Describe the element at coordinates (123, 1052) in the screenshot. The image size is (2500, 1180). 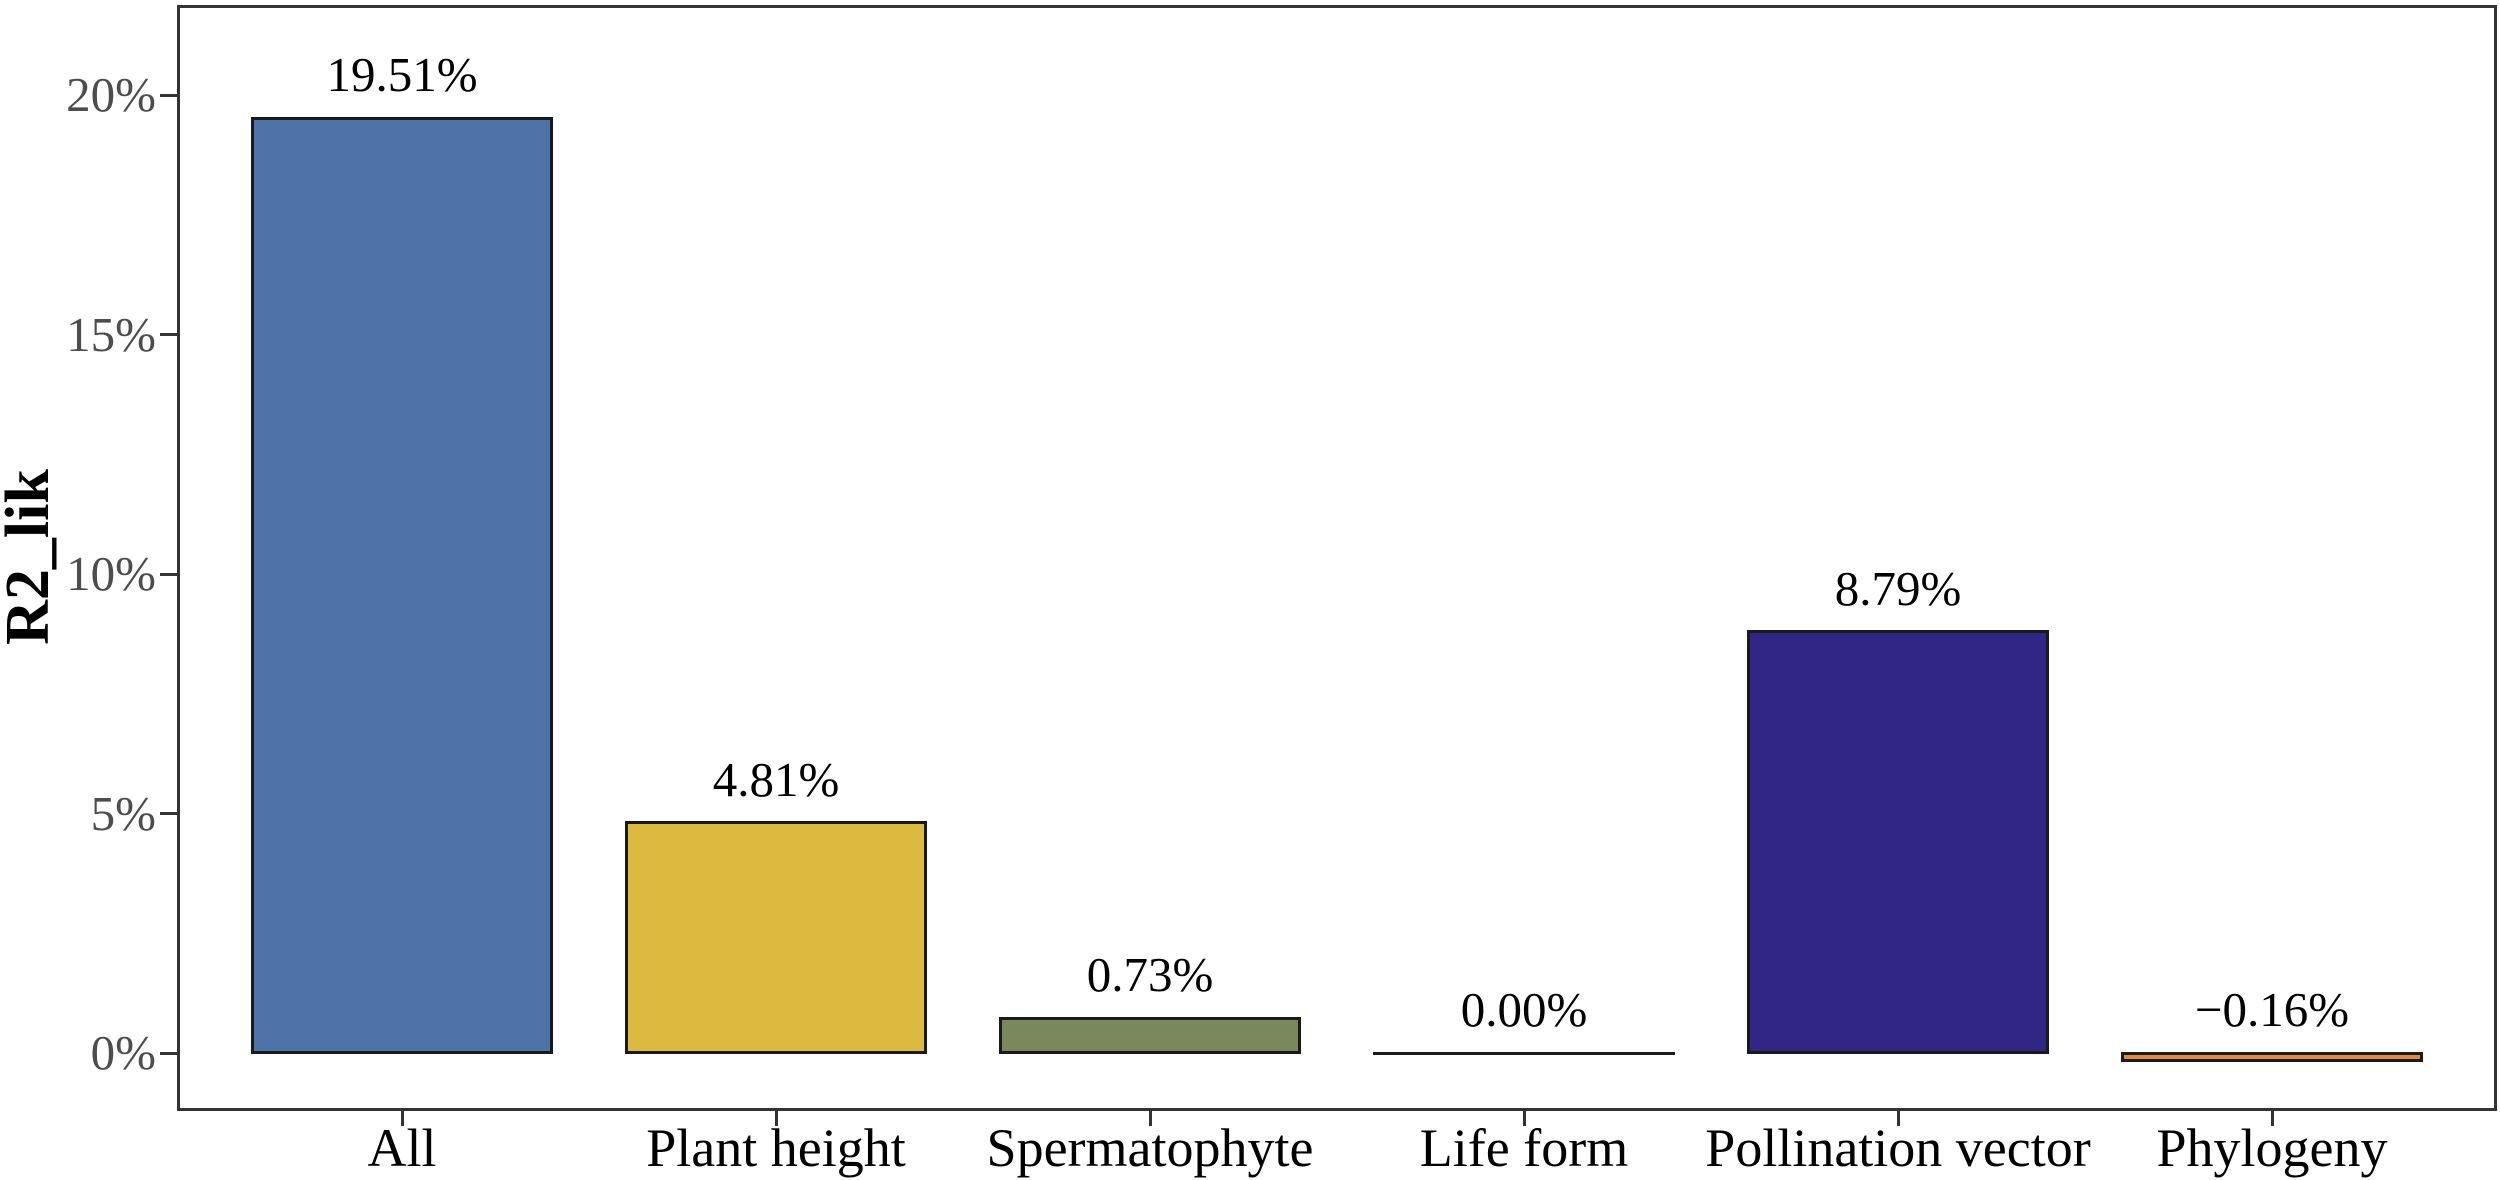
I see `y-tick-label: 0%` at that location.